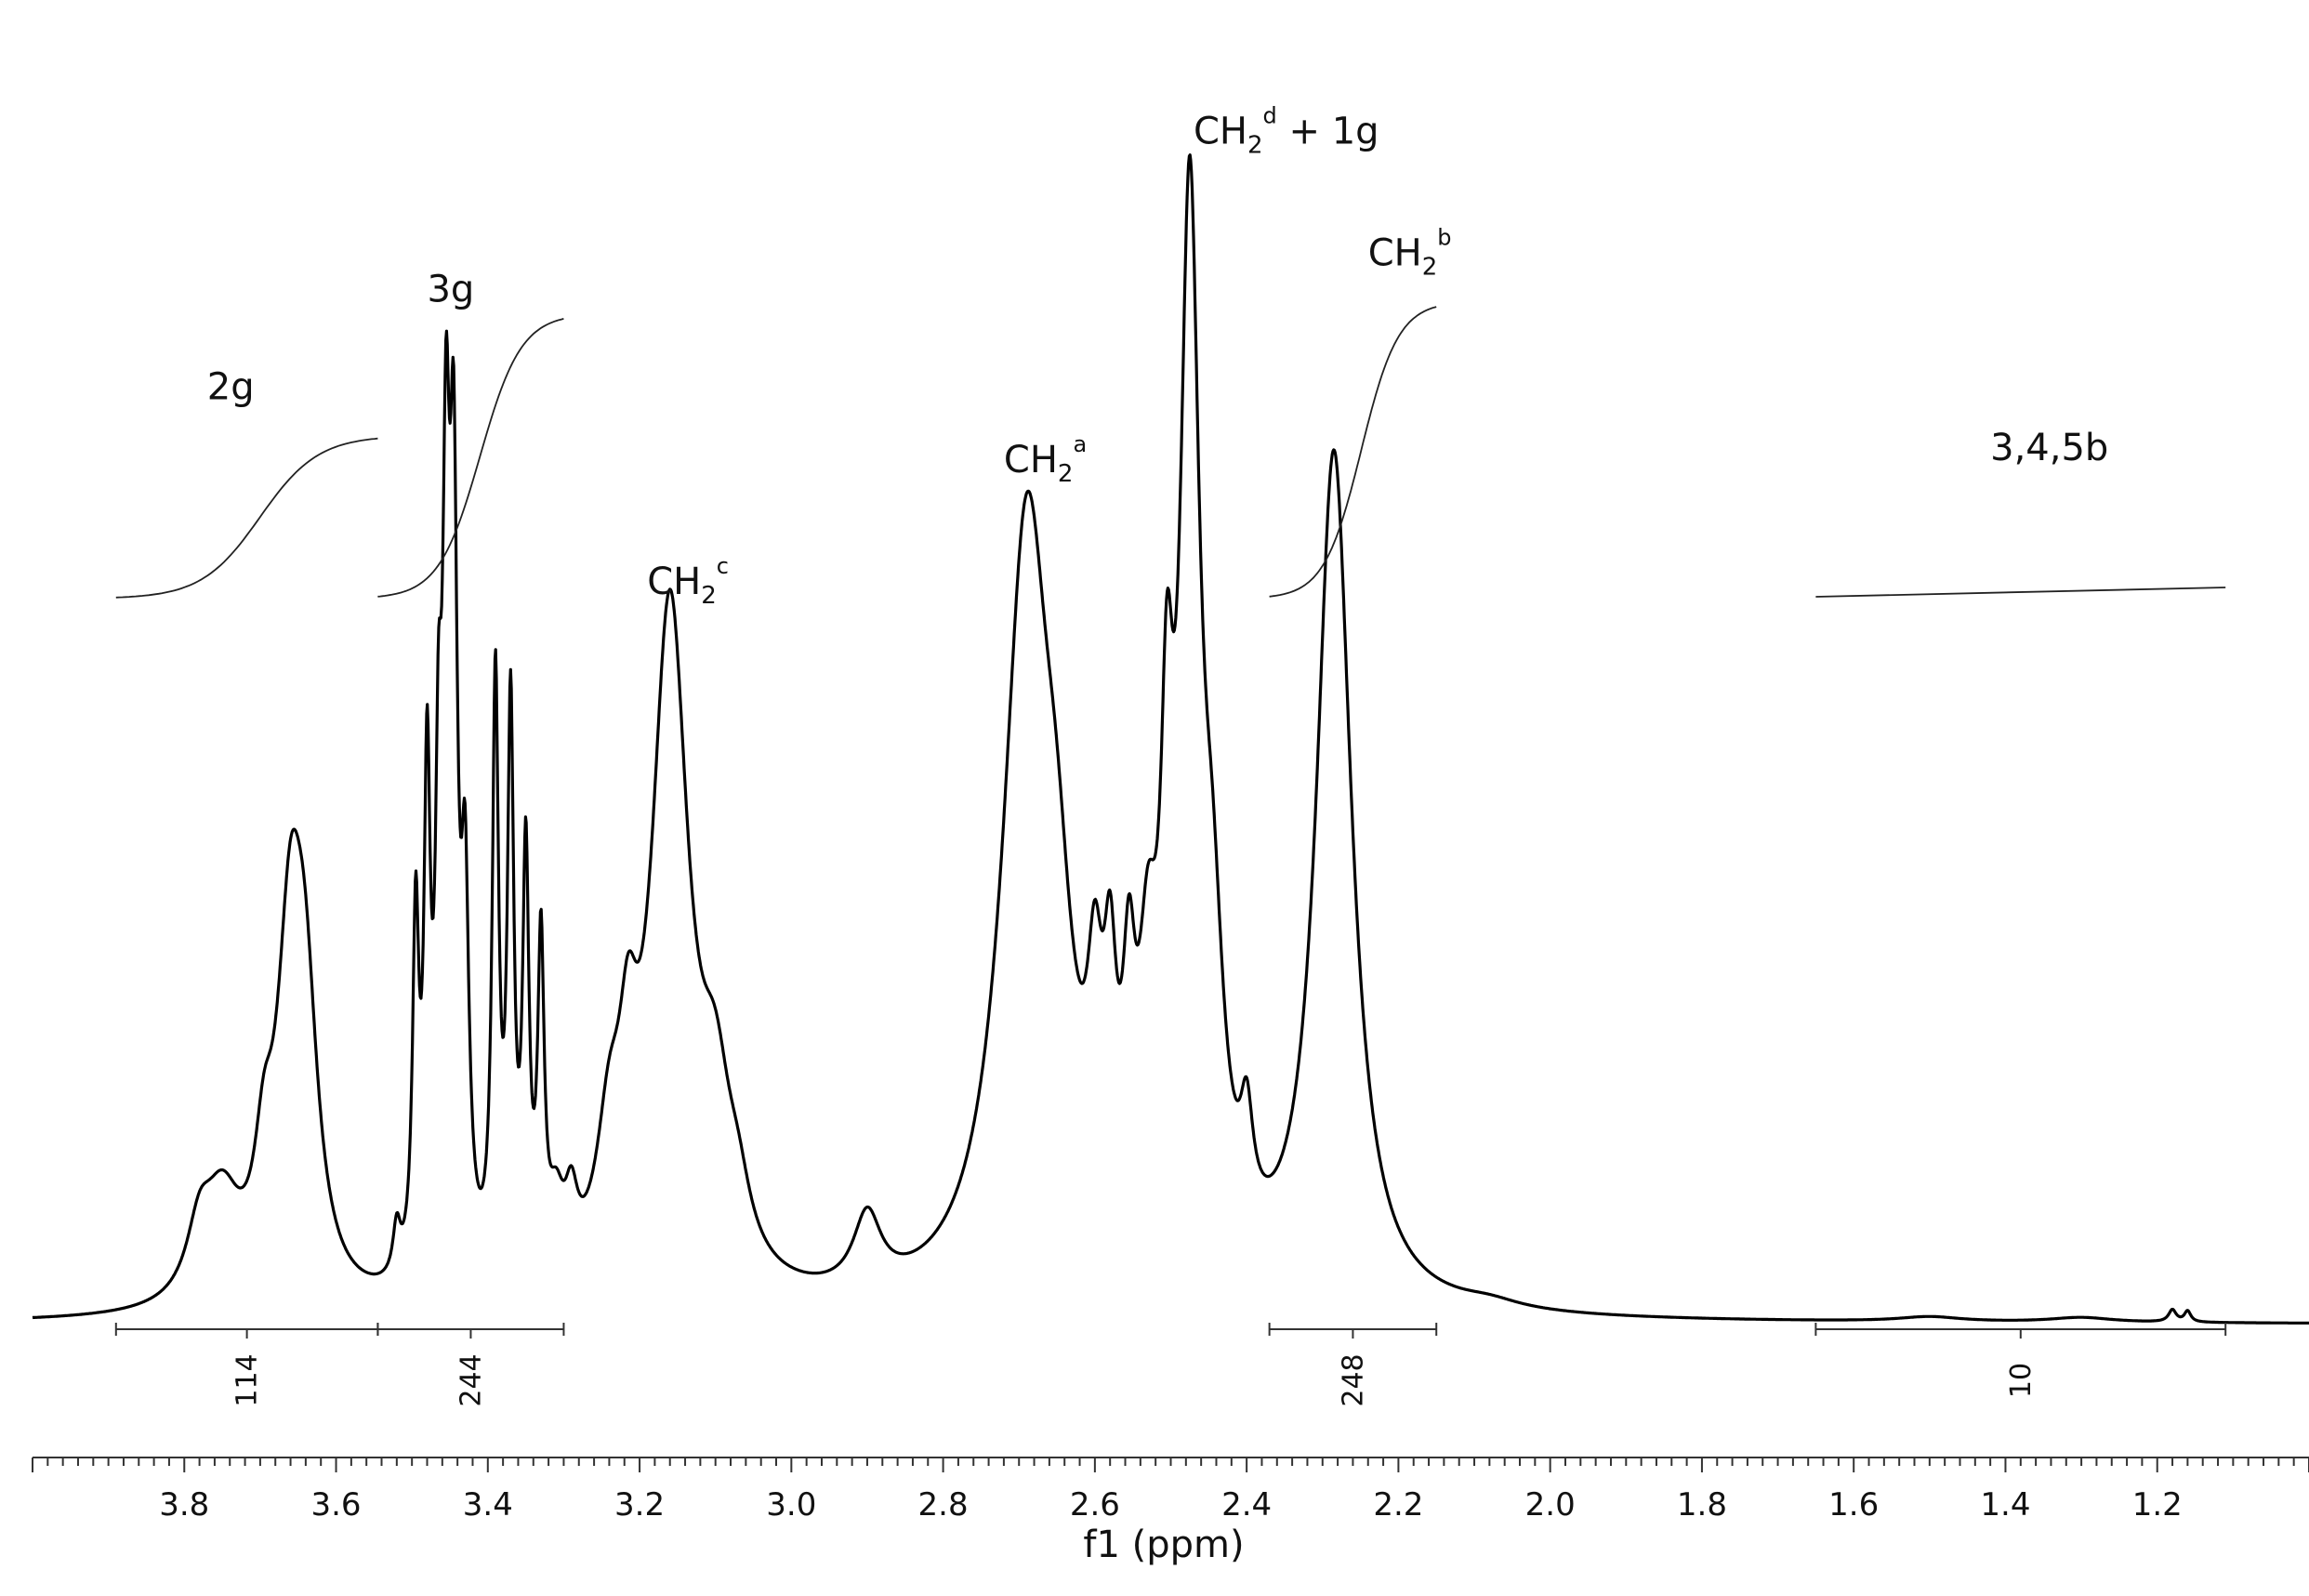 This screenshot has height=1596, width=2309. Describe the element at coordinates (450, 290) in the screenshot. I see `peak-label-3g: 3g` at that location.